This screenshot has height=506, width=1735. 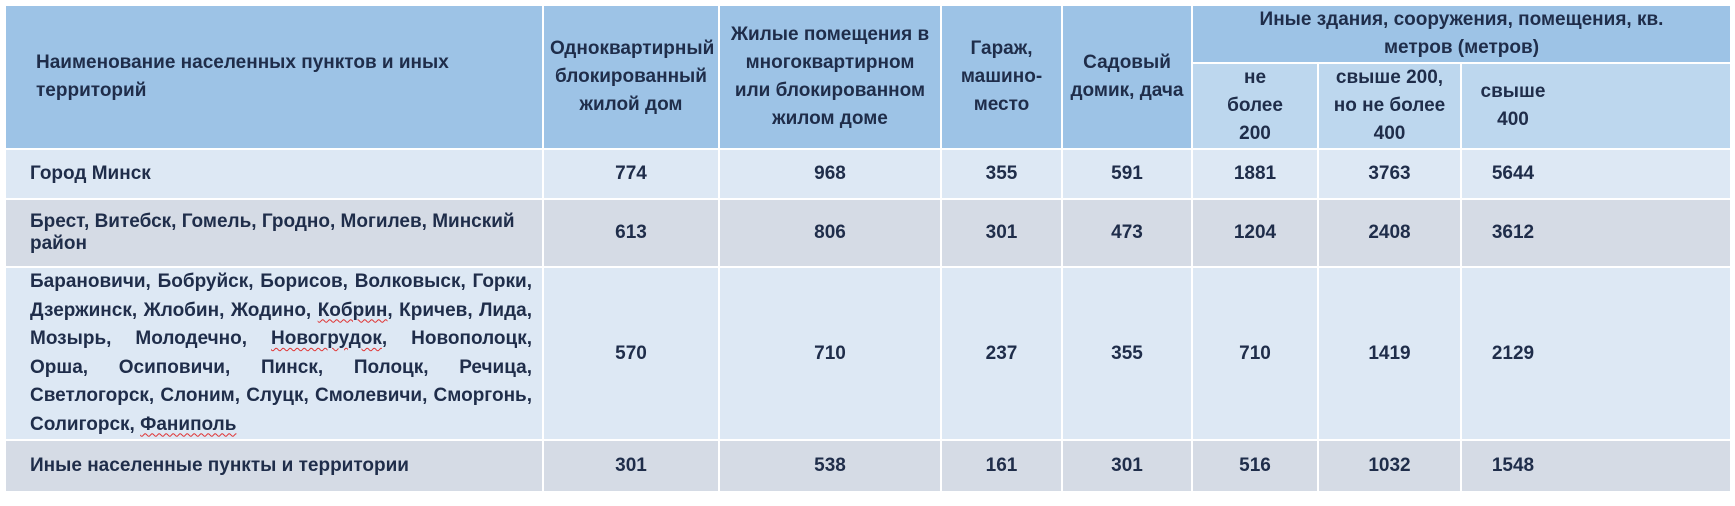 What do you see at coordinates (1390, 354) in the screenshot?
I see `cell-200-400: 1419` at bounding box center [1390, 354].